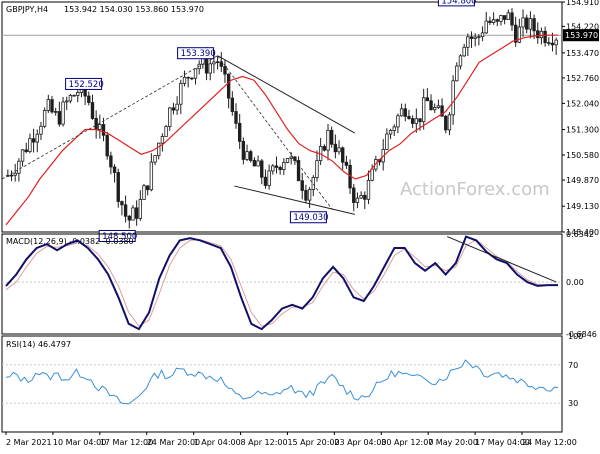 This screenshot has width=600, height=454. I want to click on x-tick-label: 8 Apr 12:00, so click(264, 442).